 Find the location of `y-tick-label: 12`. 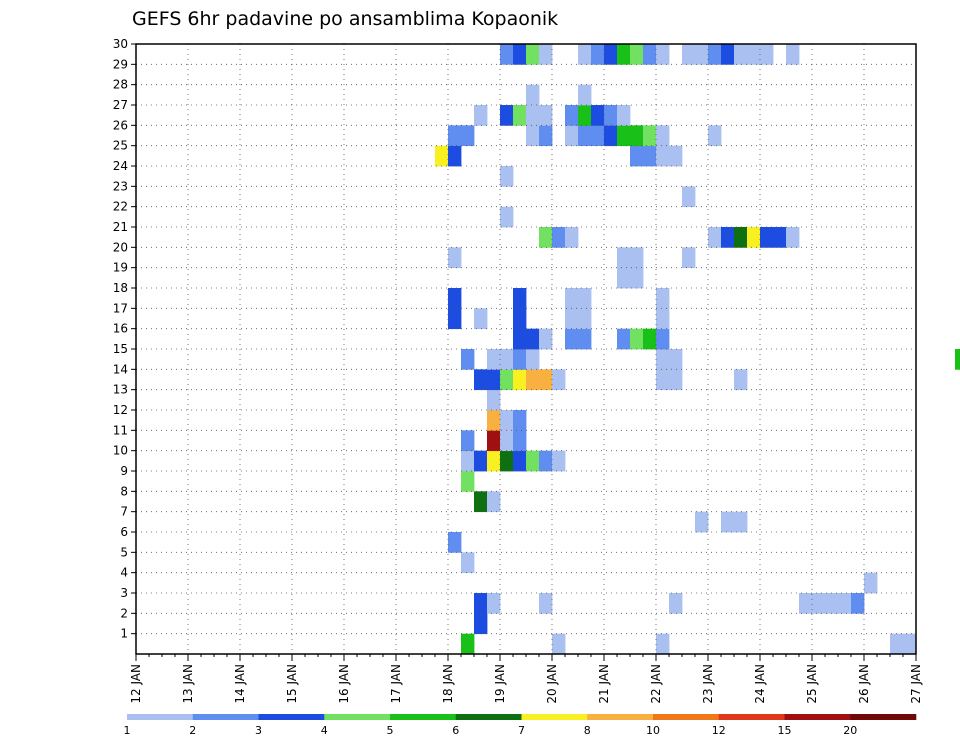

y-tick-label: 12 is located at coordinates (120, 410).